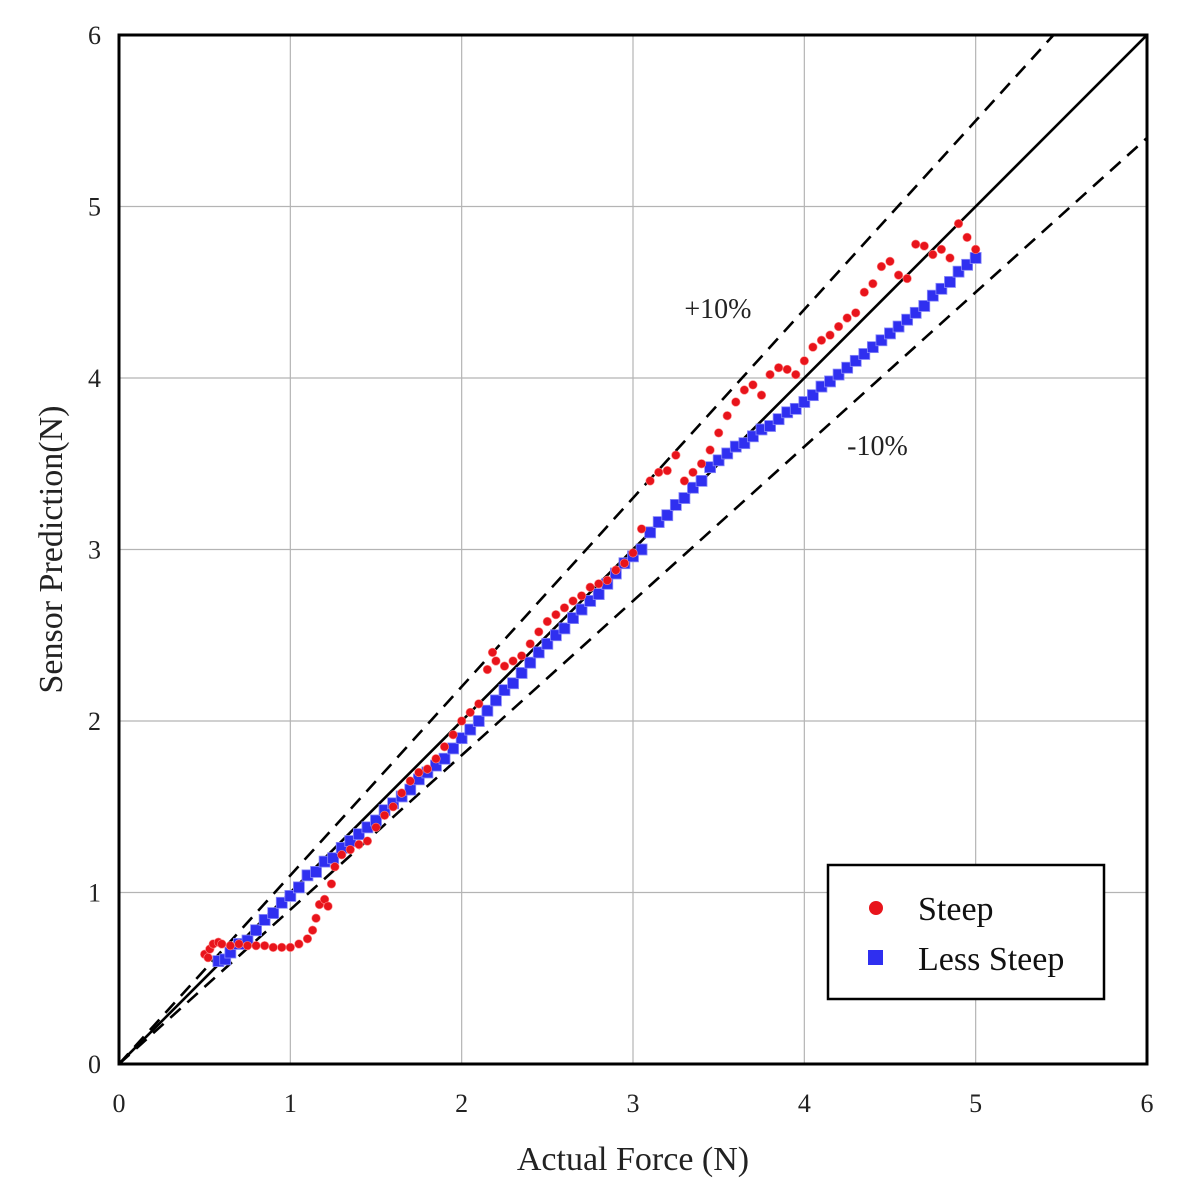  What do you see at coordinates (1147, 1103) in the screenshot?
I see `x-tick-label: 6` at bounding box center [1147, 1103].